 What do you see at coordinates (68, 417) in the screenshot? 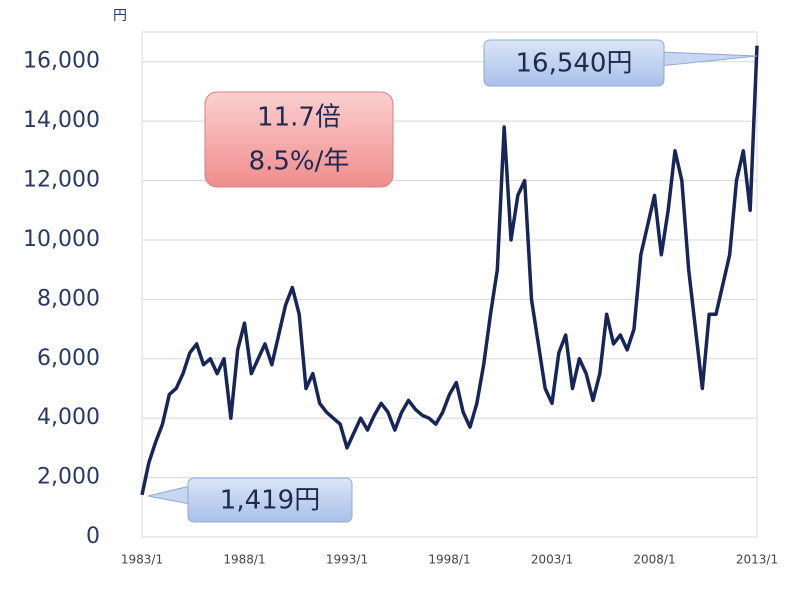
I see `y-tick-label: 4,000` at bounding box center [68, 417].